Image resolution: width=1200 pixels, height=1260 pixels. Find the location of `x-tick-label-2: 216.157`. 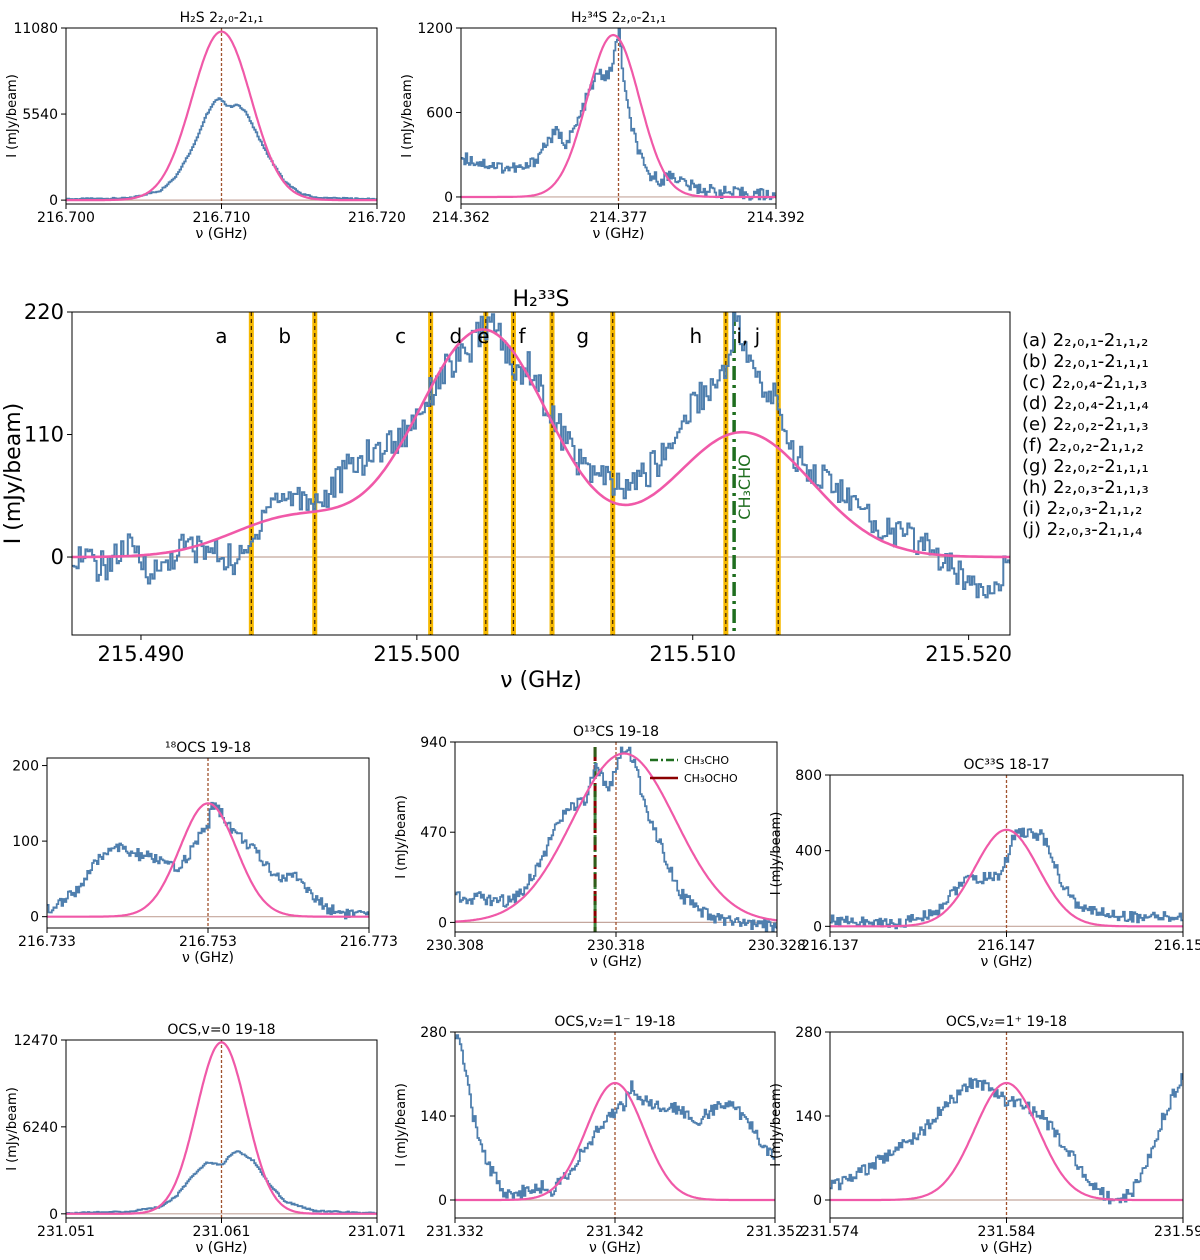

x-tick-label-2: 216.157 is located at coordinates (1177, 946).